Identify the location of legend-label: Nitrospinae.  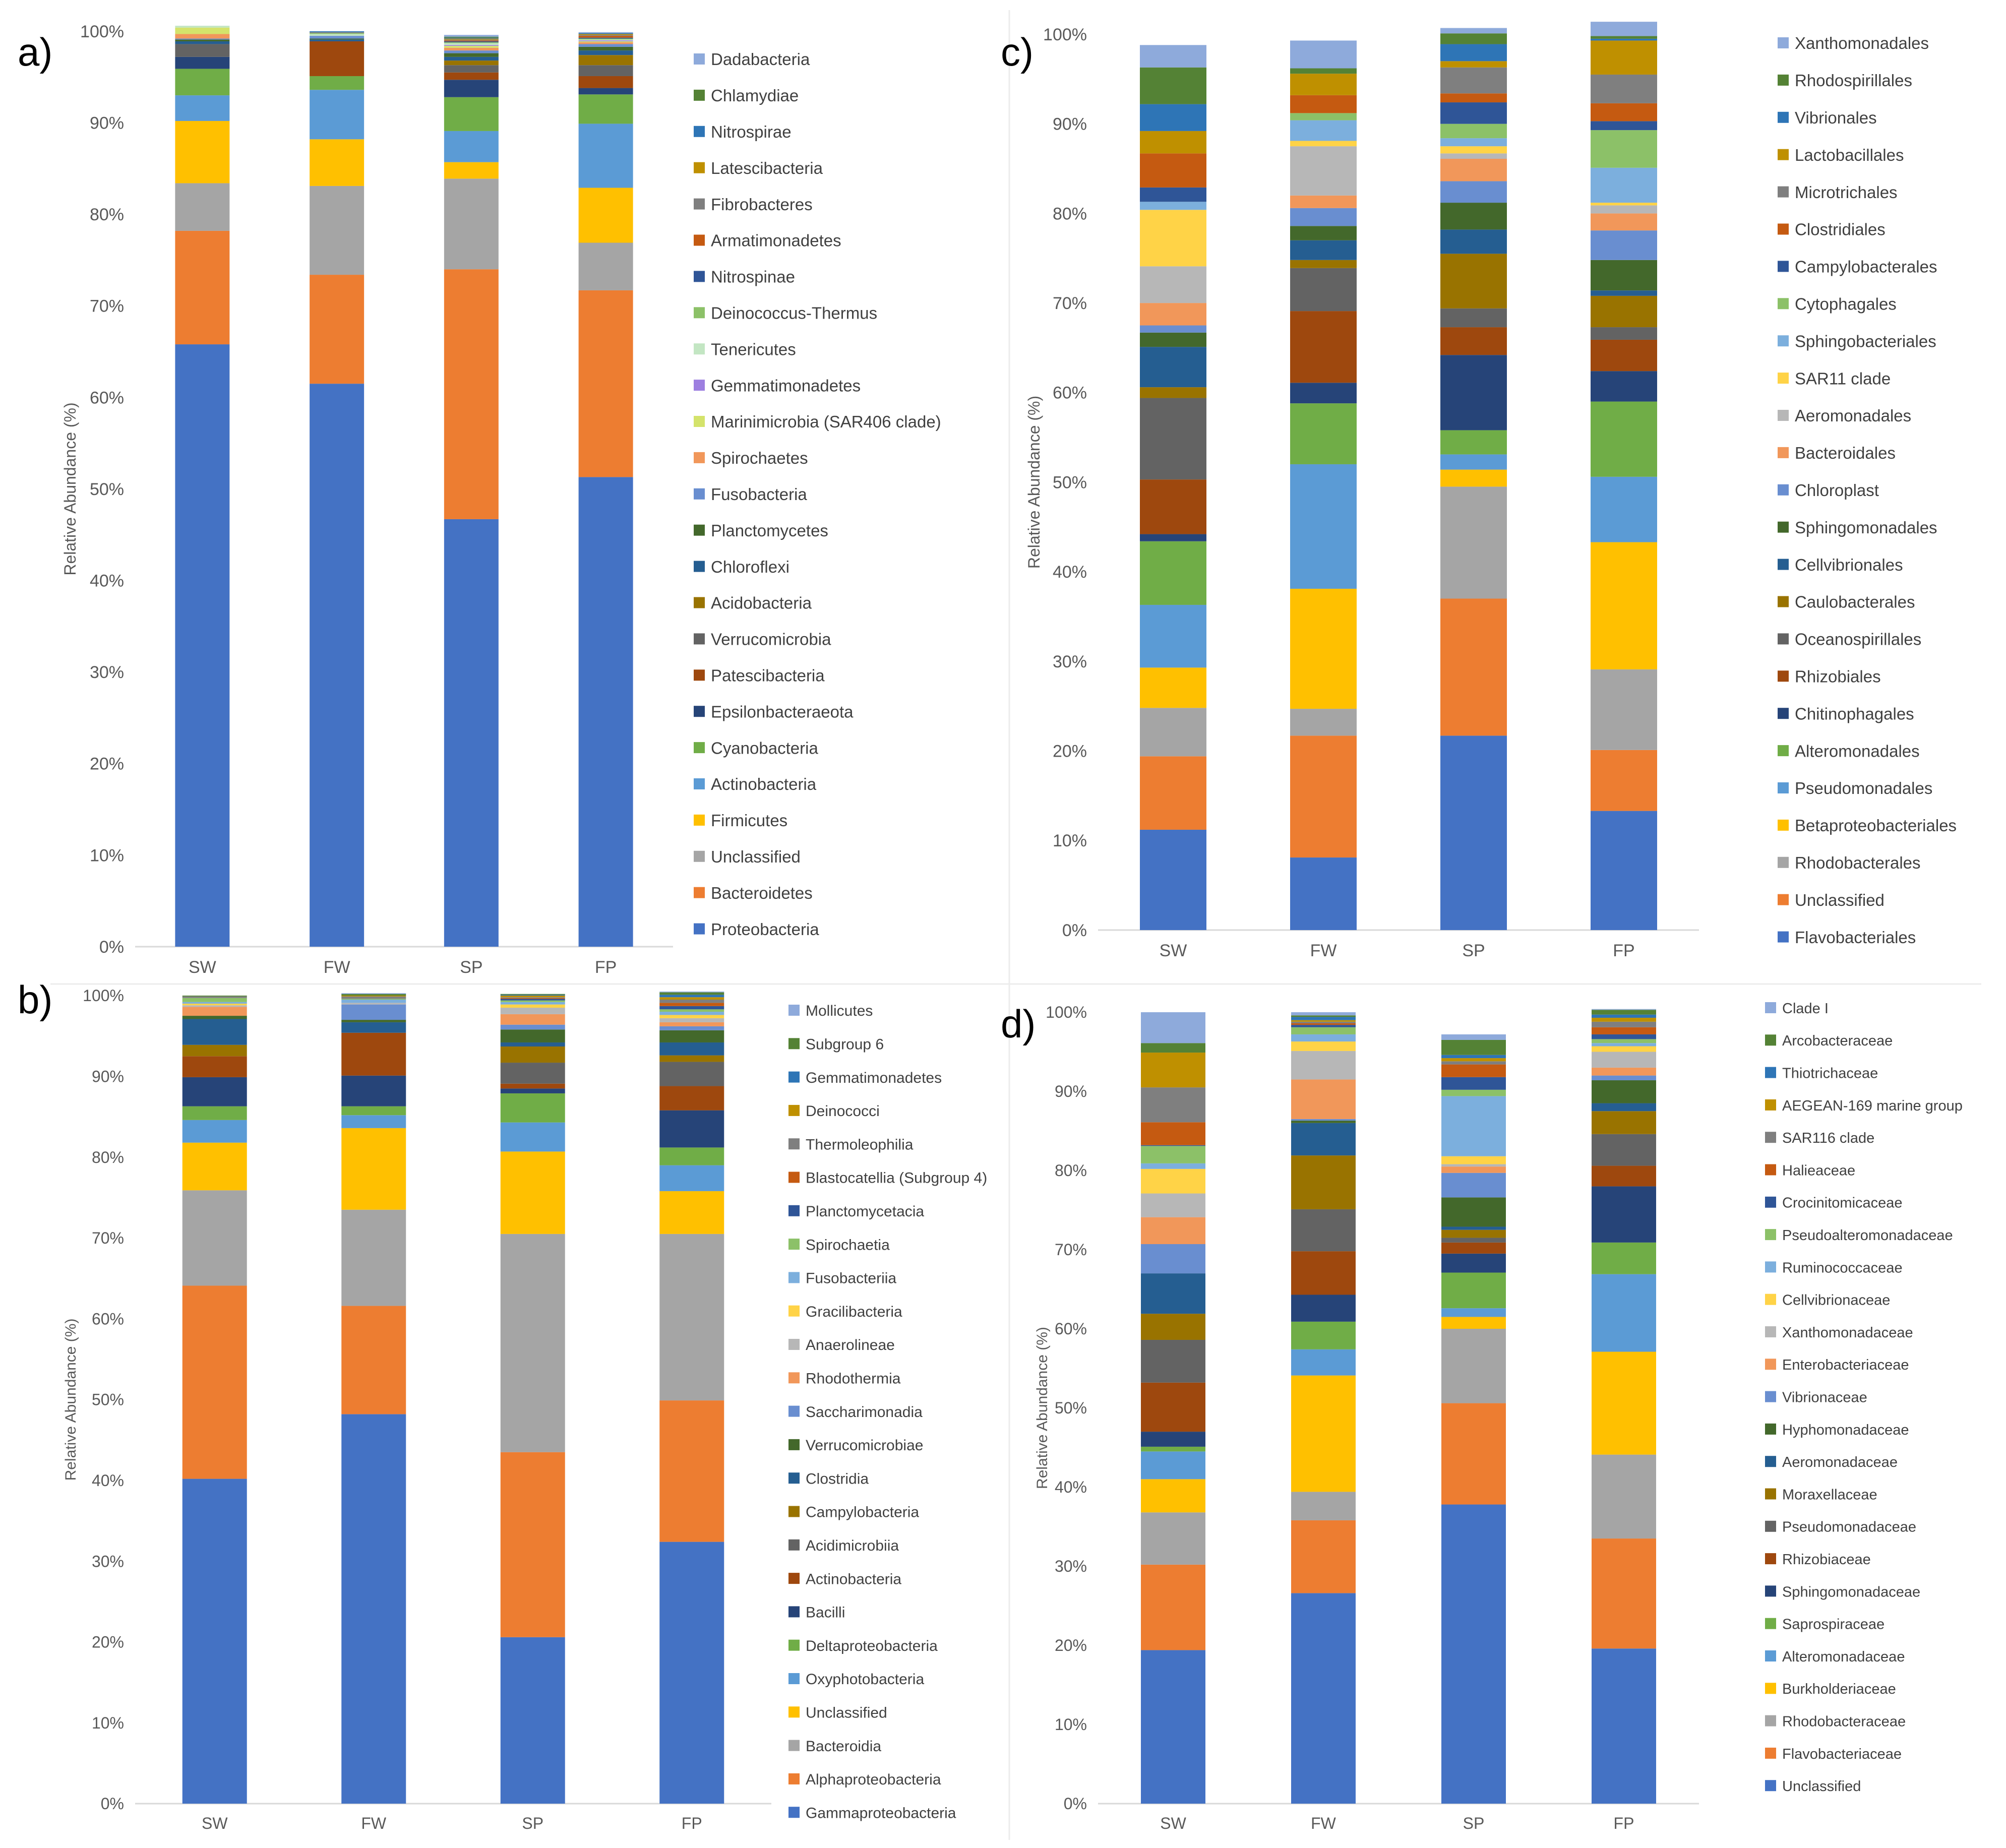
(753, 277).